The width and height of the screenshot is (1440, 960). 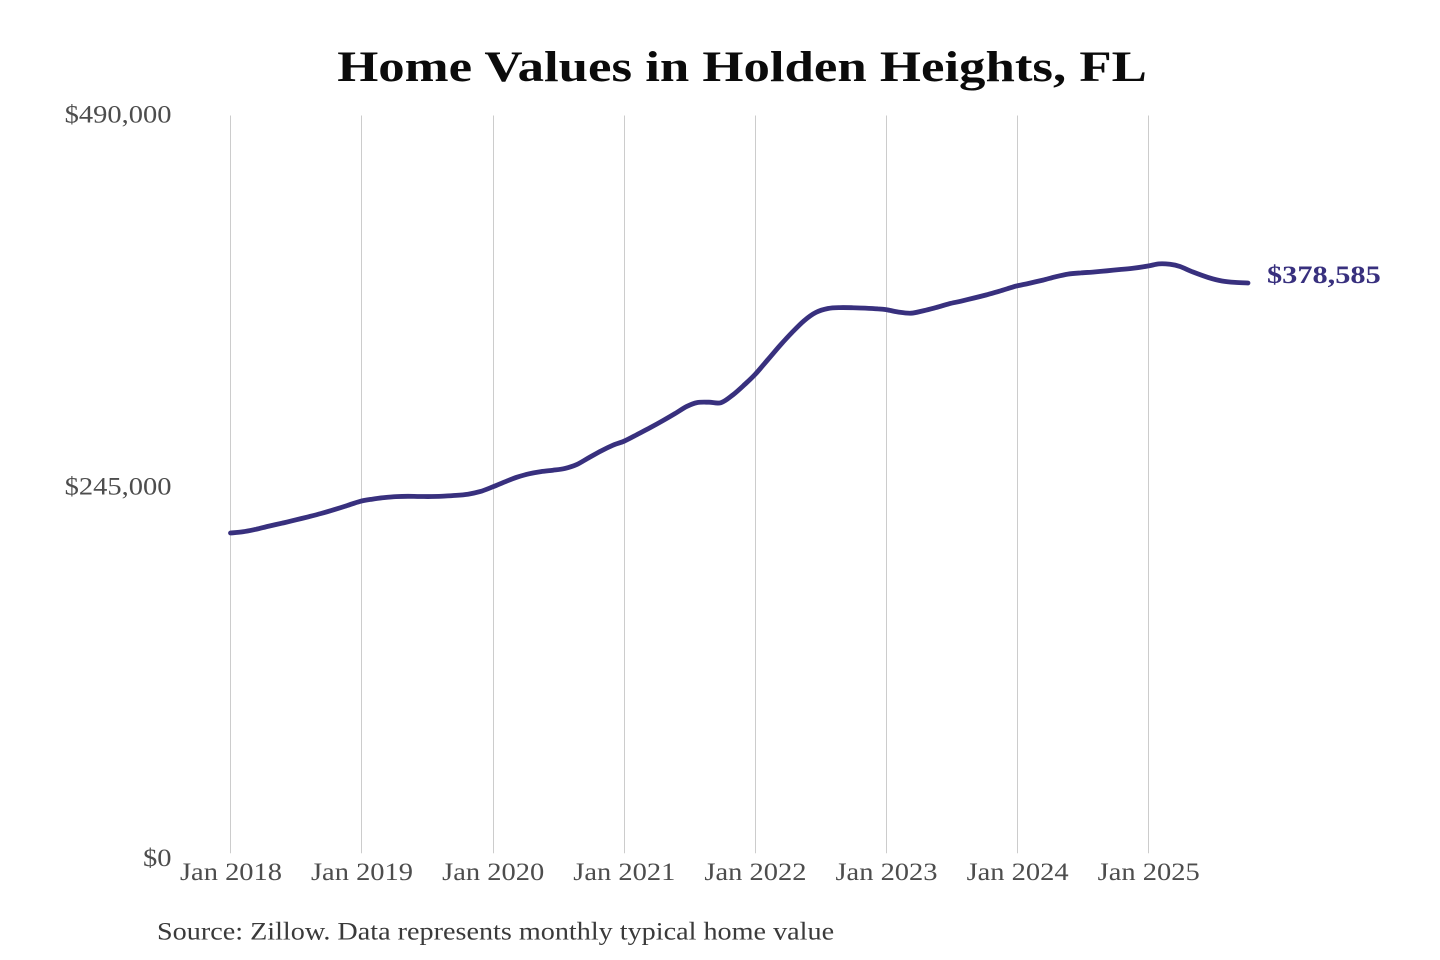 I want to click on svg-text:Home Values in Holden Heights,: Home Values in Holden Heights, FL, so click(x=742, y=66).